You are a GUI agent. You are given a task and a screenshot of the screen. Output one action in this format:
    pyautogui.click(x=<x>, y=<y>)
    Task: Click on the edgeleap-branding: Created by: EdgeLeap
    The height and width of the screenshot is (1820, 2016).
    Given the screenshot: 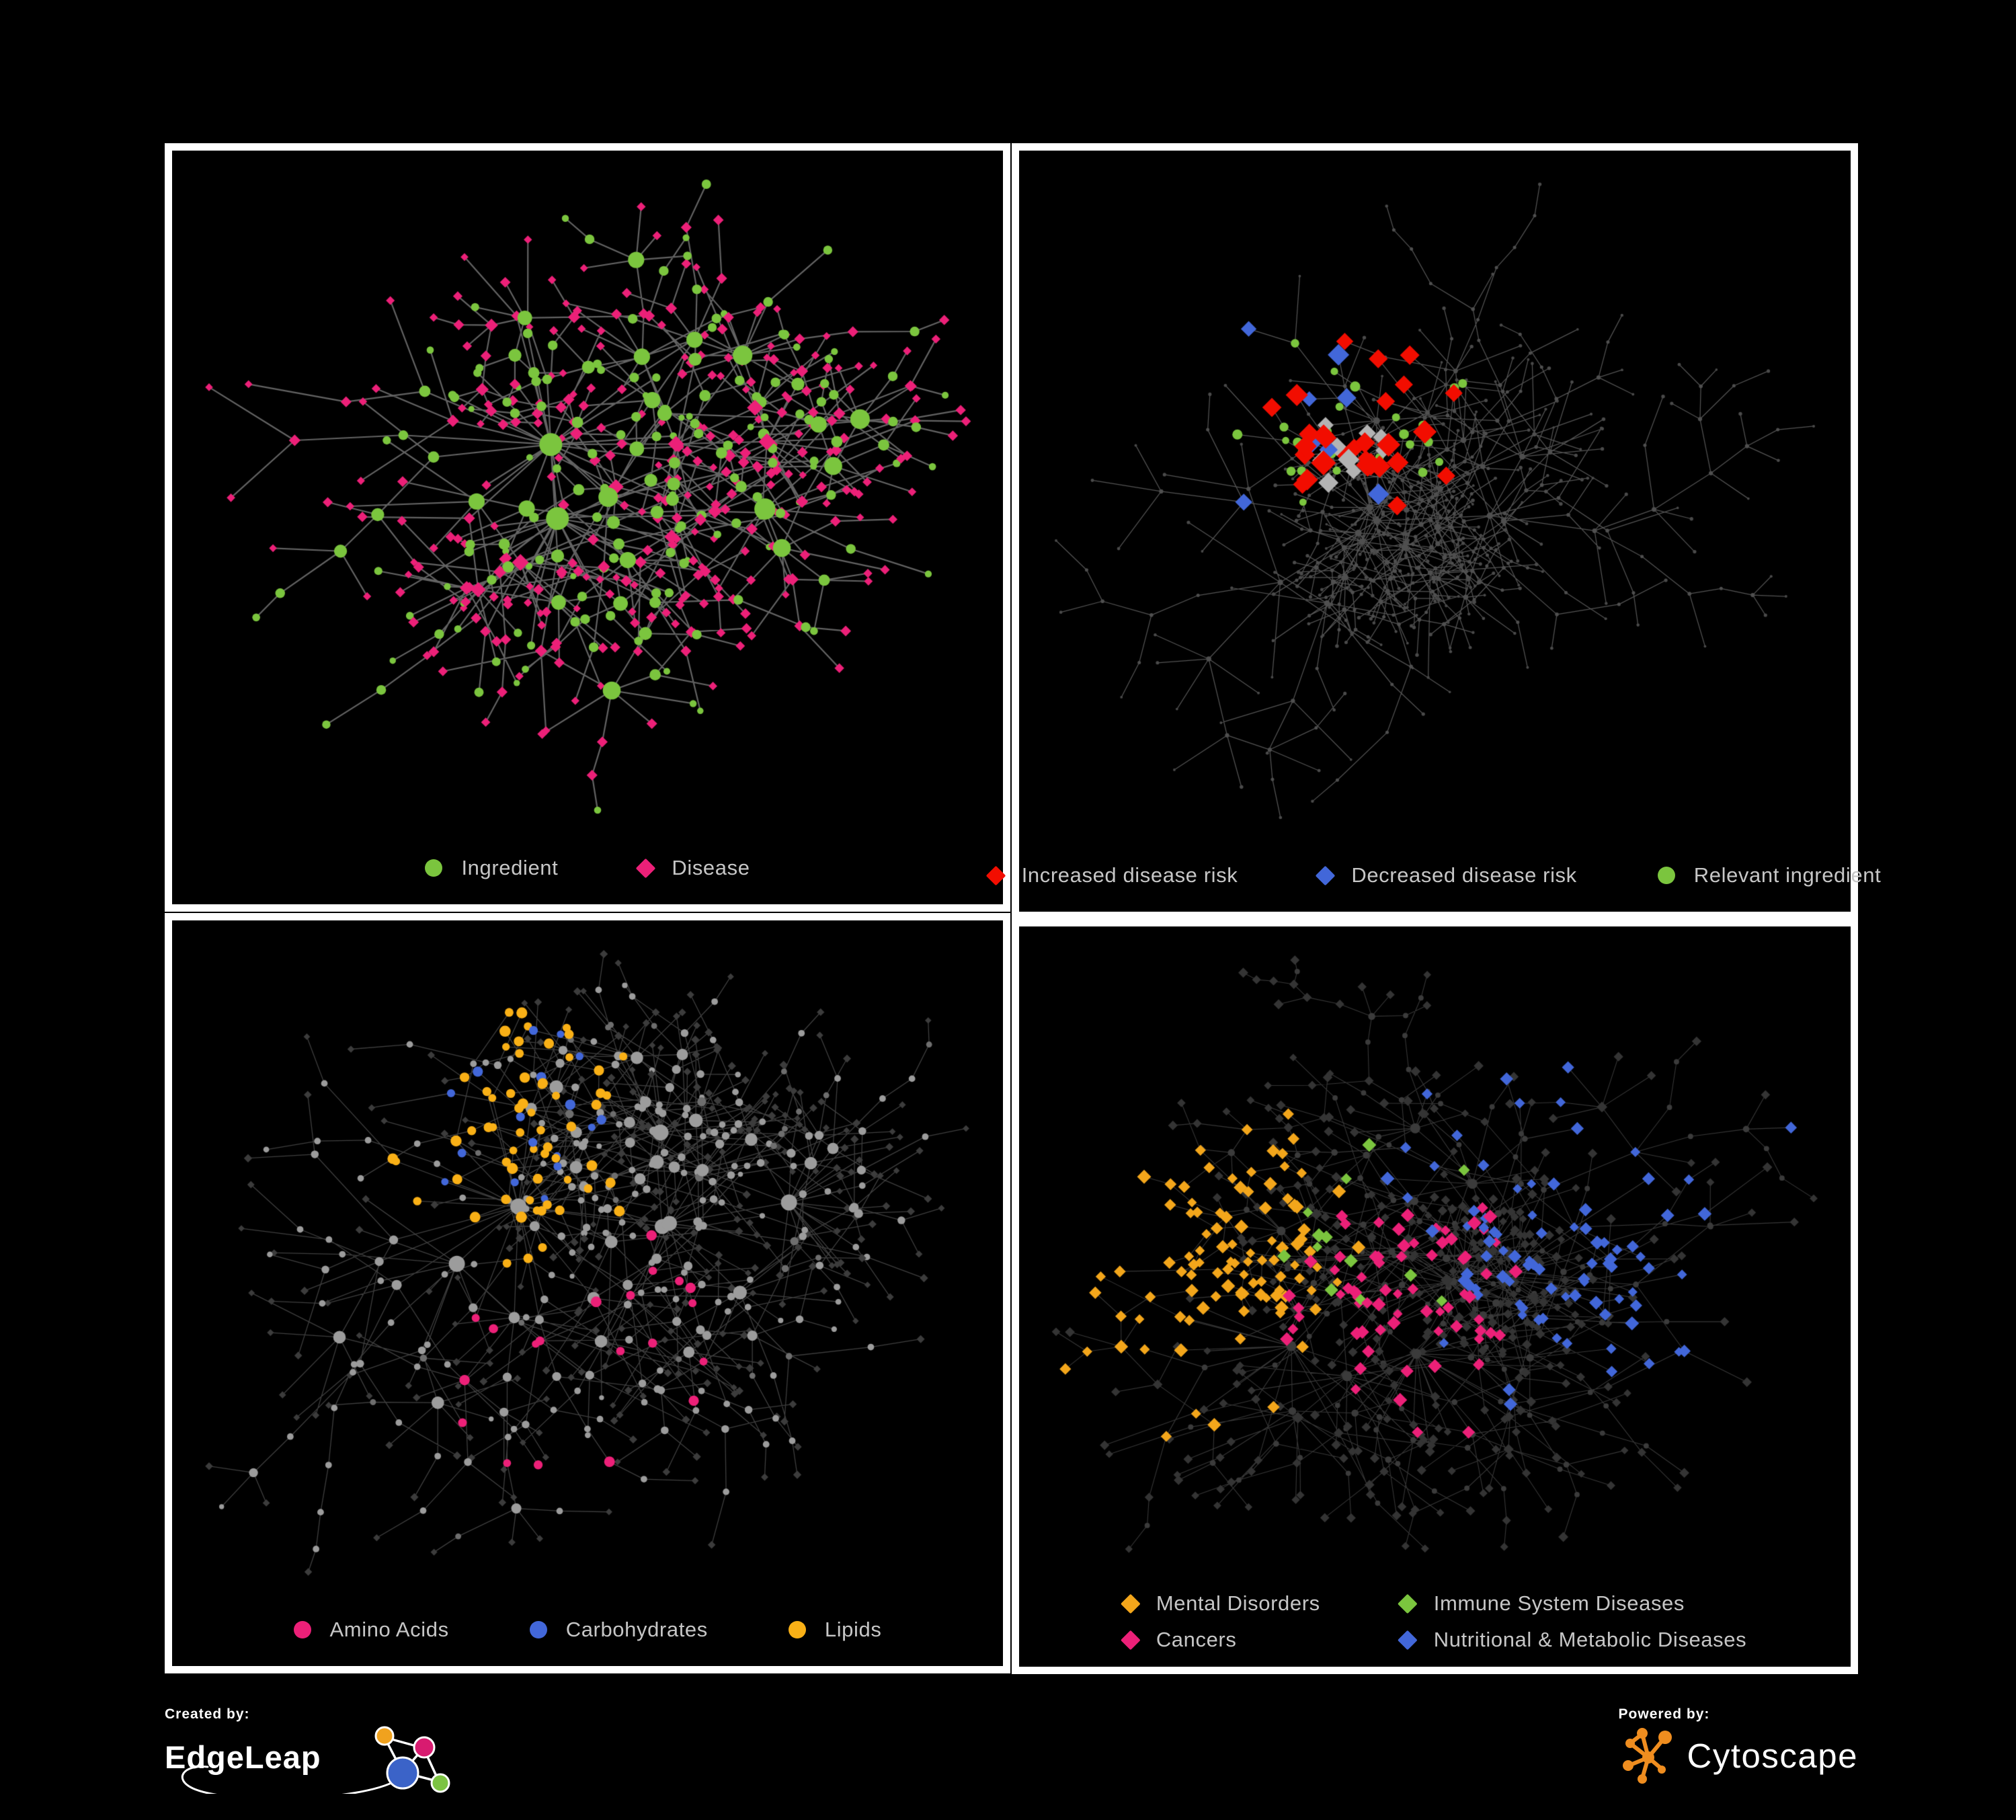 What is the action you would take?
    pyautogui.click(x=326, y=1750)
    